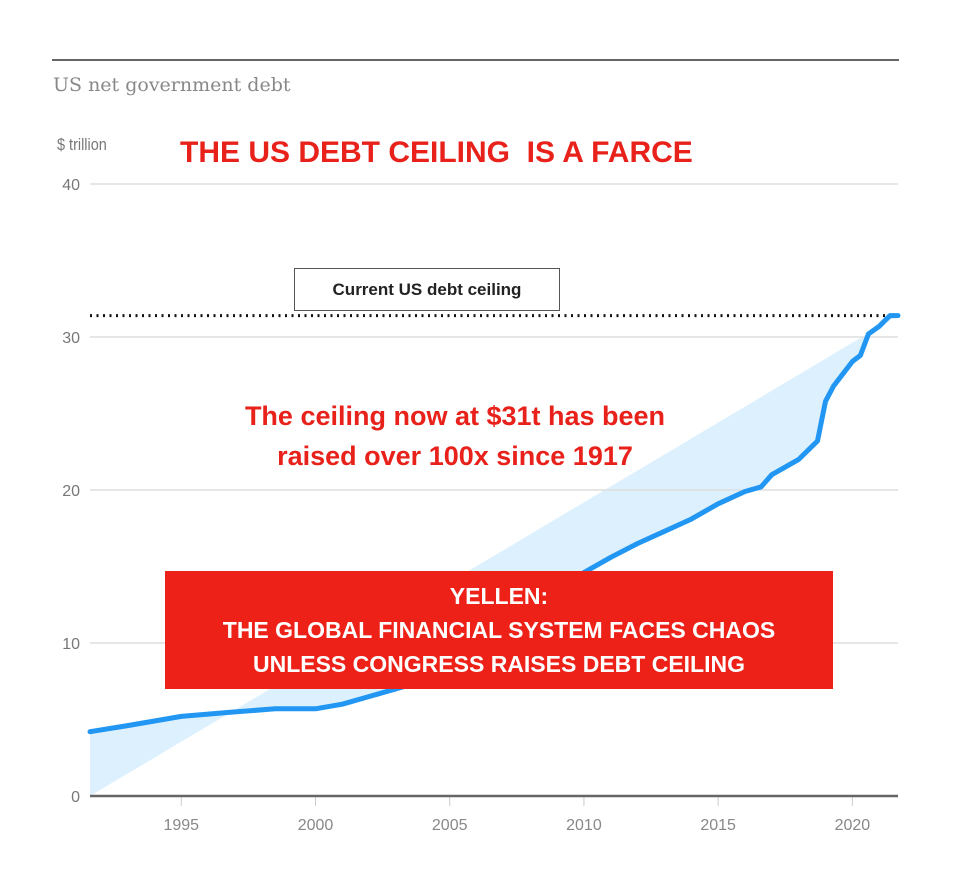 The height and width of the screenshot is (884, 975). Describe the element at coordinates (853, 825) in the screenshot. I see `x-tick-label: 2020` at that location.